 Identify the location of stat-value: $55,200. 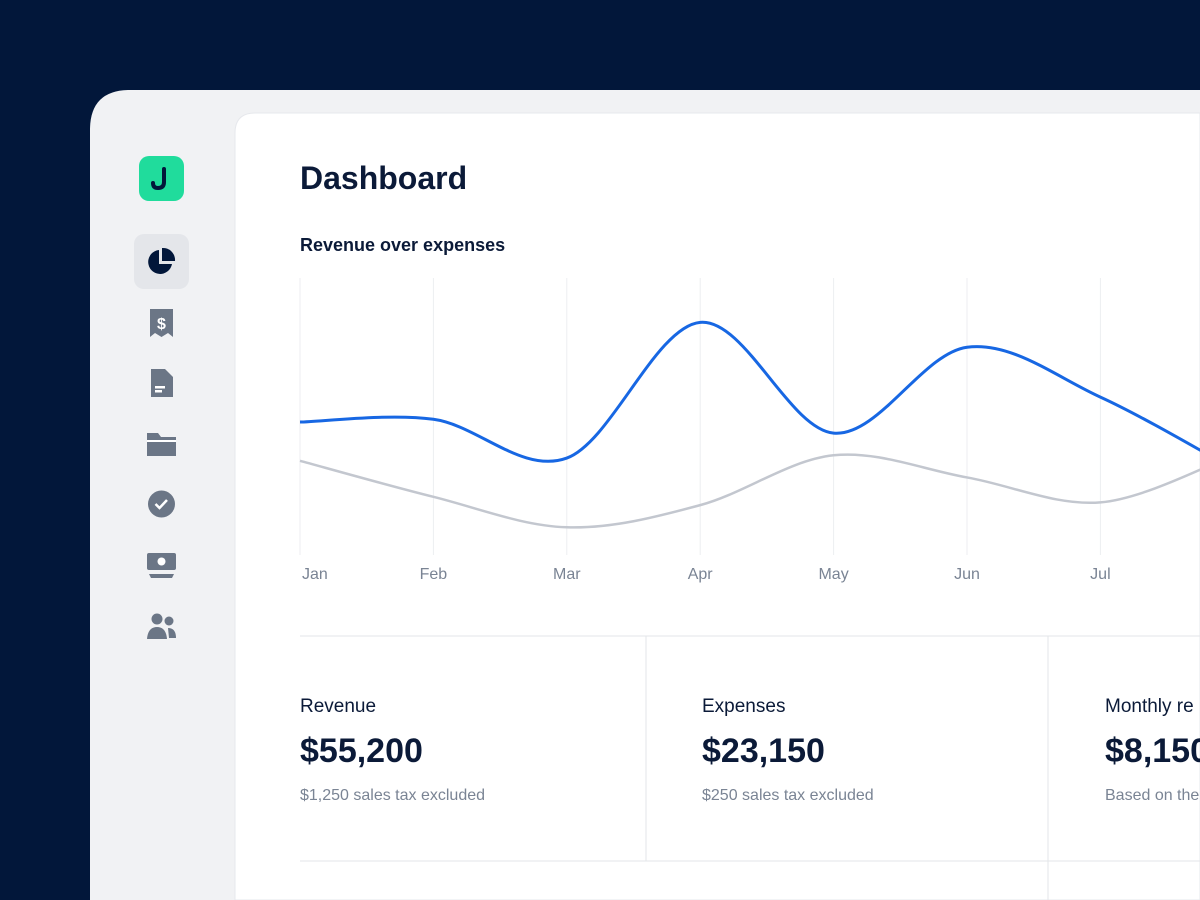
(361, 751).